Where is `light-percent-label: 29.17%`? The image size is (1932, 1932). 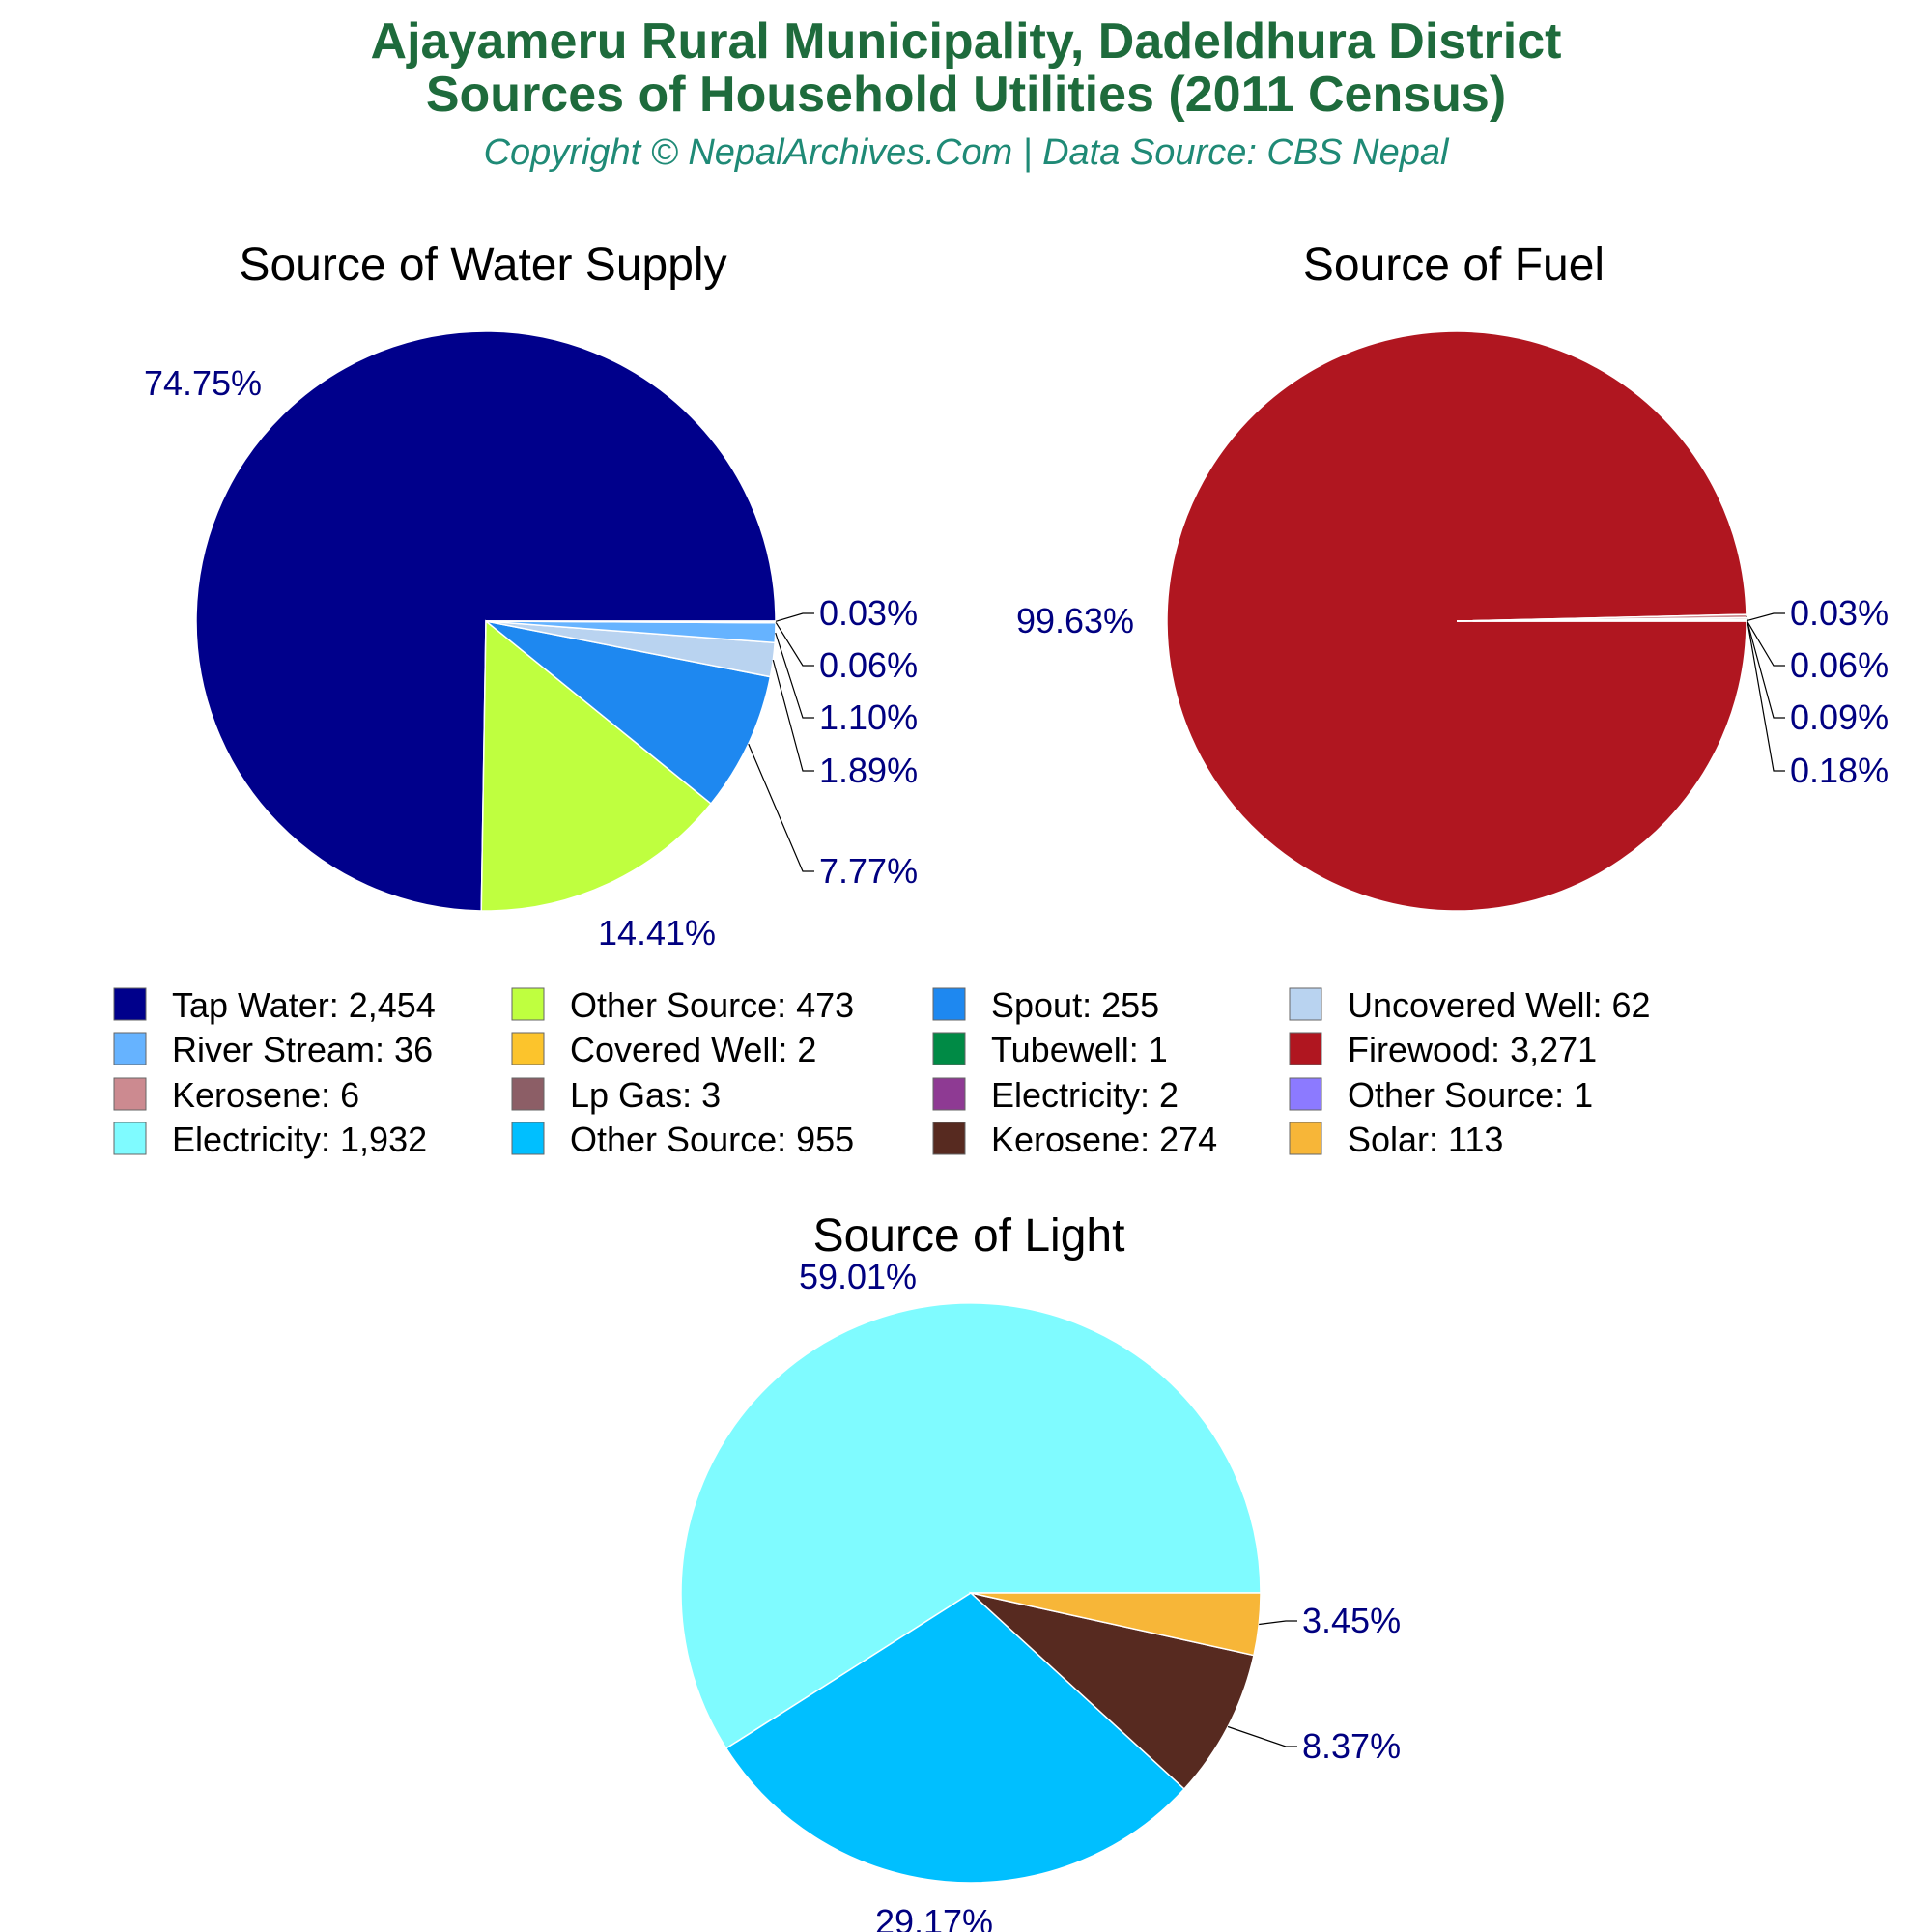
light-percent-label: 29.17% is located at coordinates (934, 1917).